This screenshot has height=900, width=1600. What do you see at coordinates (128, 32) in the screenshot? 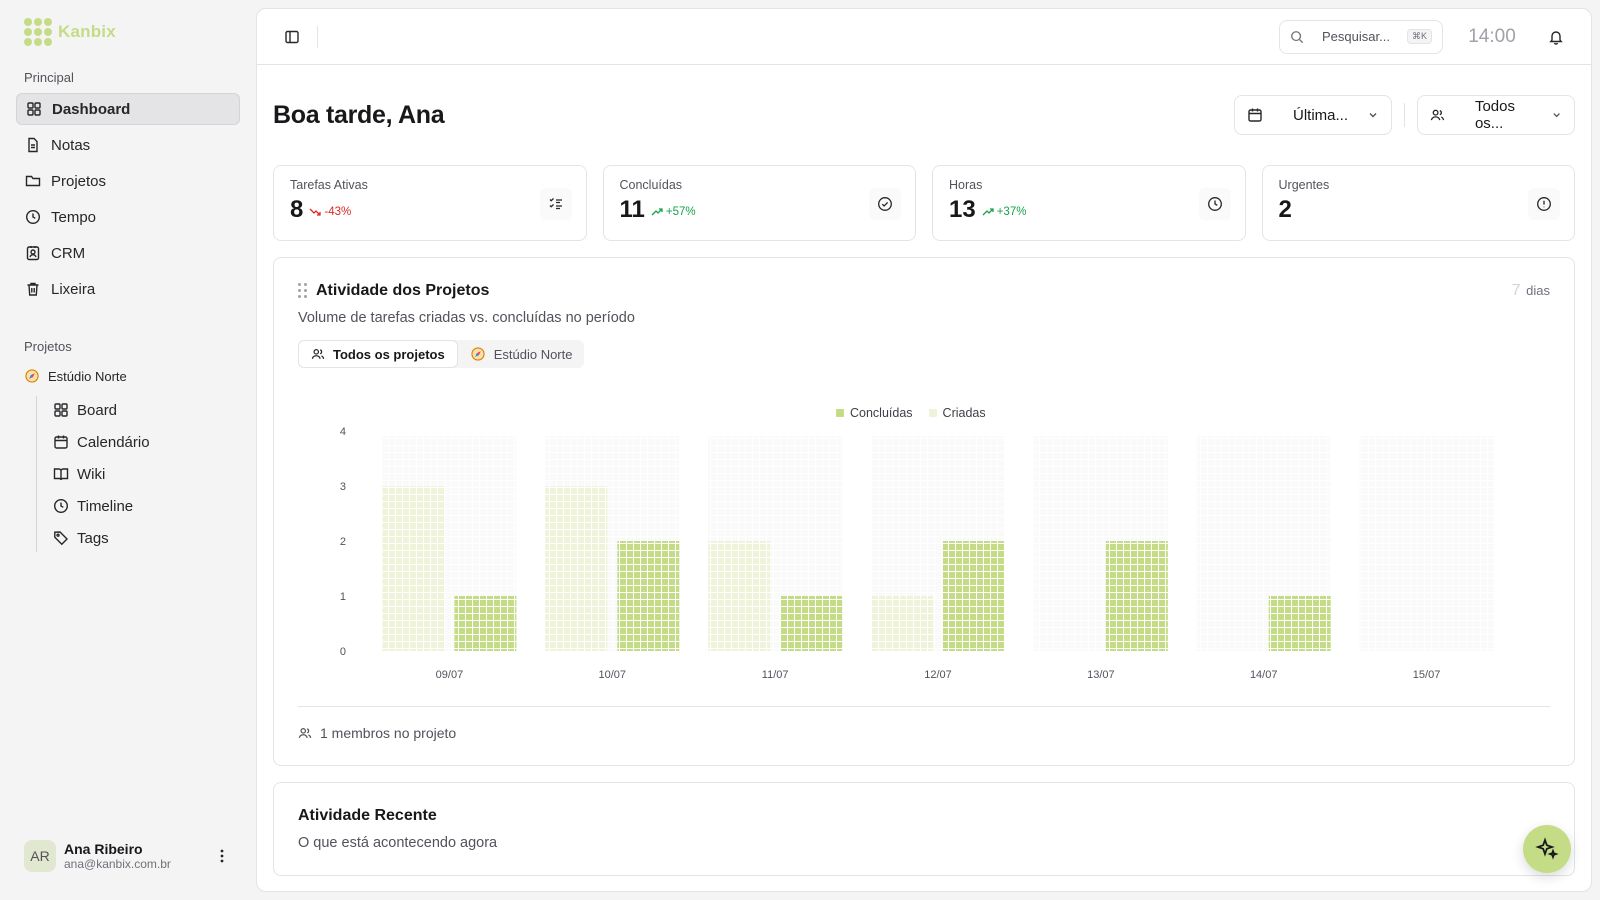
I see `brand: Kanbix` at bounding box center [128, 32].